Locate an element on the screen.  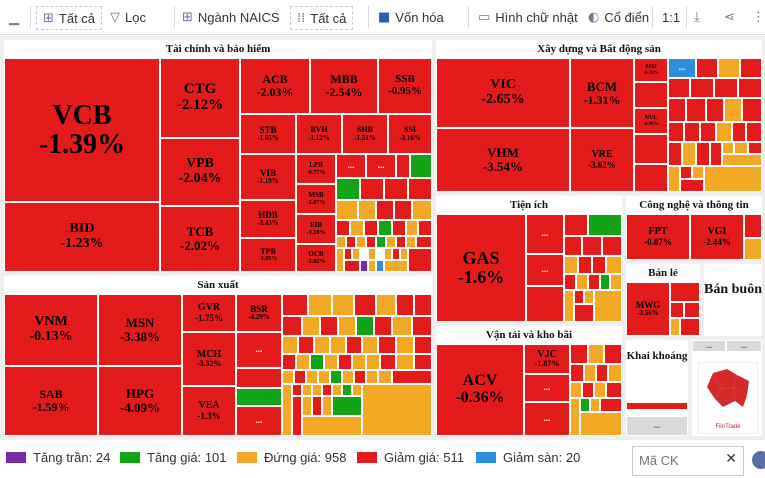
more-button: ⋮ is located at coordinates (758, 17).